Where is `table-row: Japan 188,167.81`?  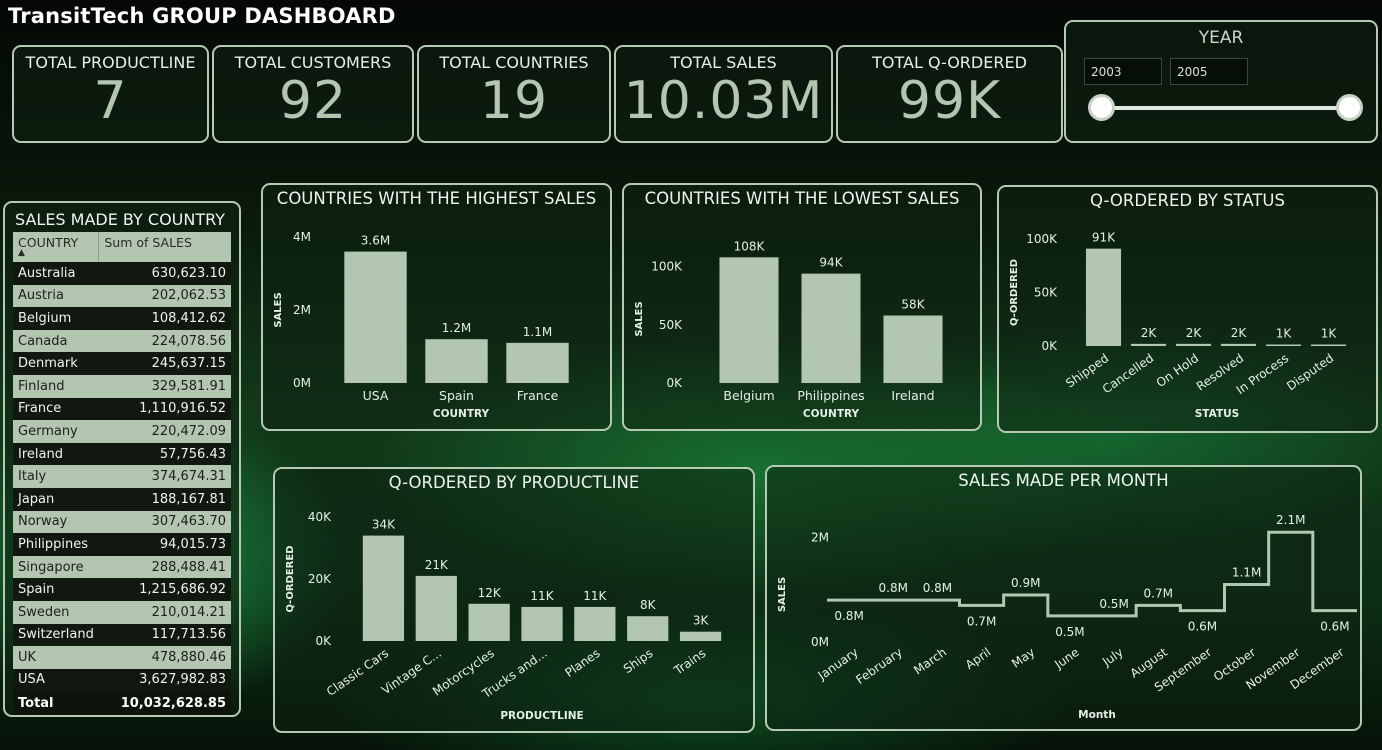
table-row: Japan 188,167.81 is located at coordinates (122, 499).